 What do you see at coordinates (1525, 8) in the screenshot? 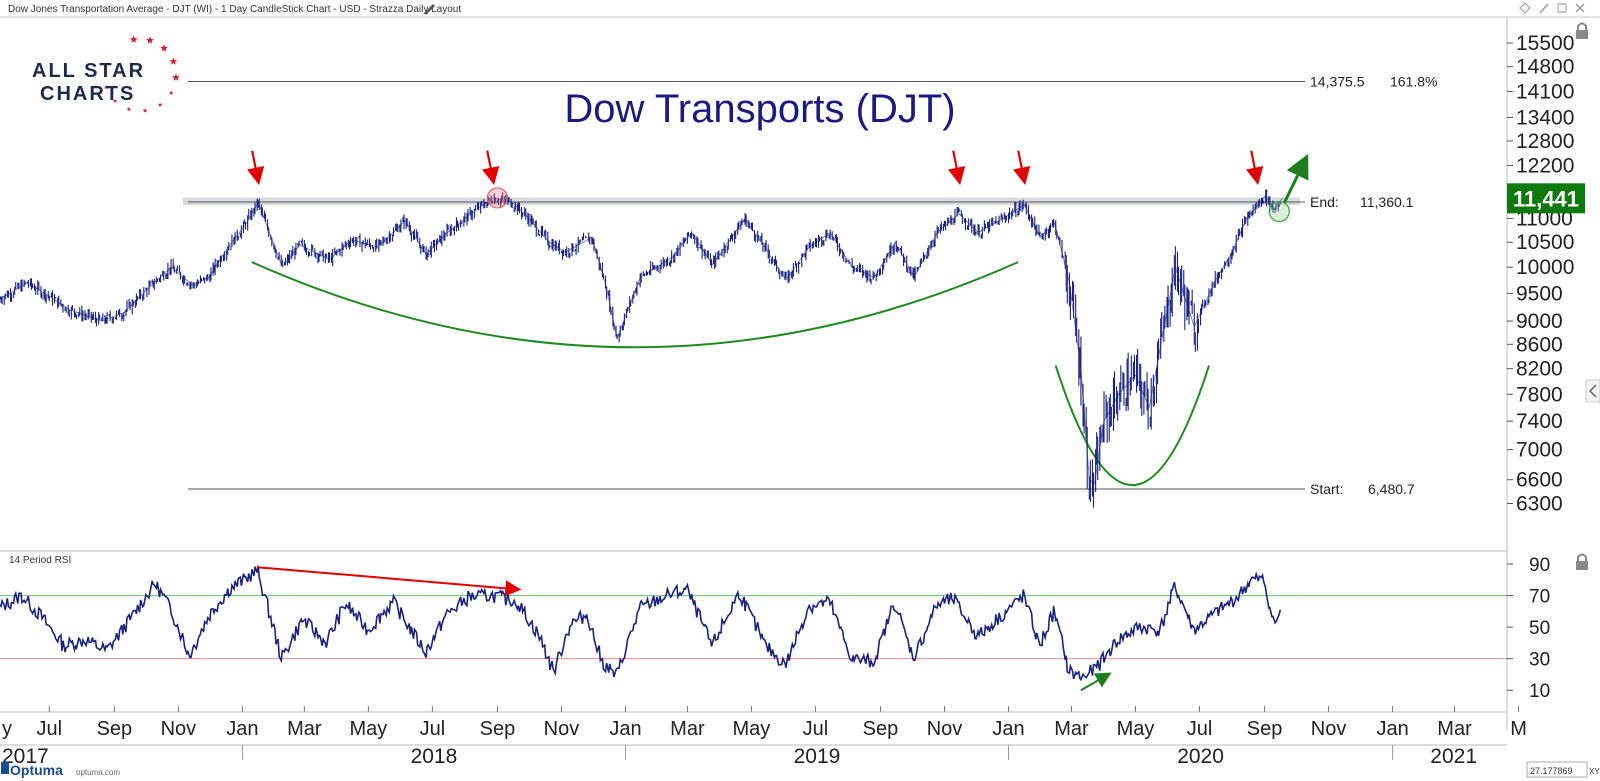
I see `diamond-icon` at bounding box center [1525, 8].